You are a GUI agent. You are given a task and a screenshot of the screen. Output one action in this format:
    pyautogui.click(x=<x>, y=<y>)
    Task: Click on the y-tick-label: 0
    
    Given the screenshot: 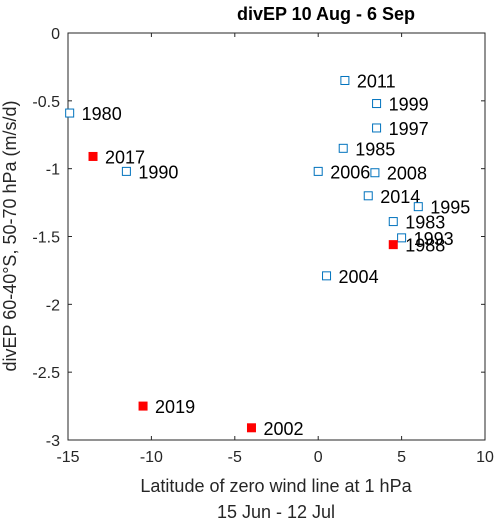 What is the action you would take?
    pyautogui.click(x=55, y=34)
    